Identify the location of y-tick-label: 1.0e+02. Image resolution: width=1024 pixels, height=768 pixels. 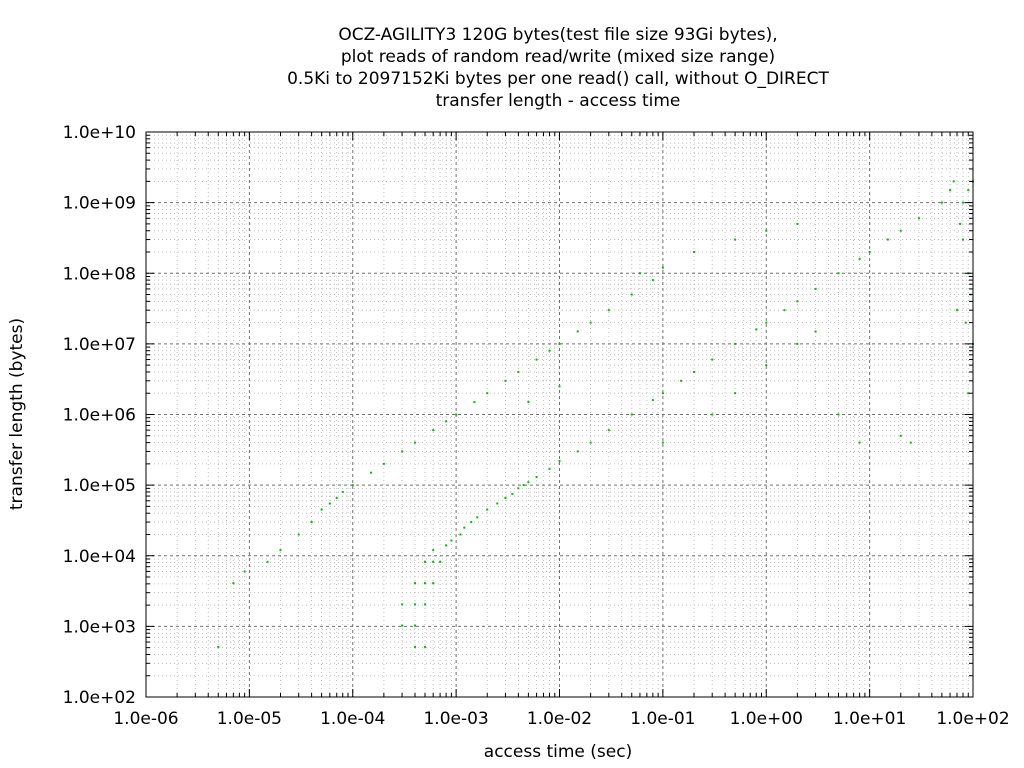
(99, 698).